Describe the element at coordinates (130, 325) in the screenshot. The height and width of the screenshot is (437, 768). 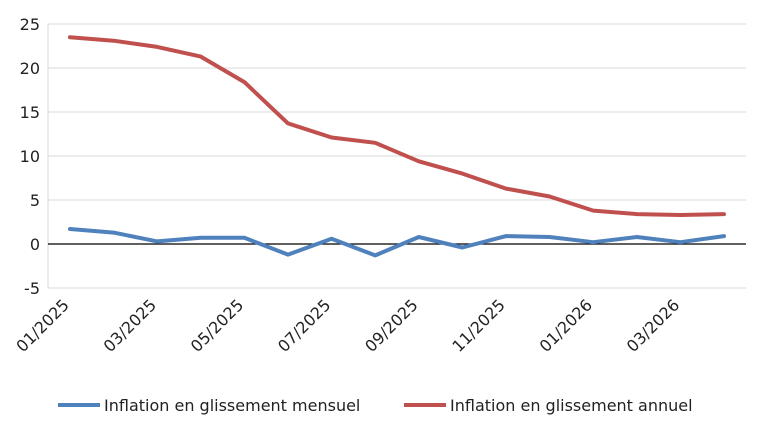
I see `x-tick-label: 03/2025` at that location.